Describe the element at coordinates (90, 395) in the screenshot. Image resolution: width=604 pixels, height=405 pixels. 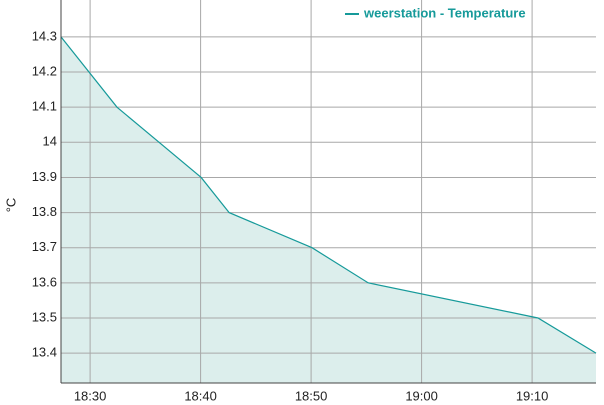
I see `x-tick-label: 18:30` at that location.